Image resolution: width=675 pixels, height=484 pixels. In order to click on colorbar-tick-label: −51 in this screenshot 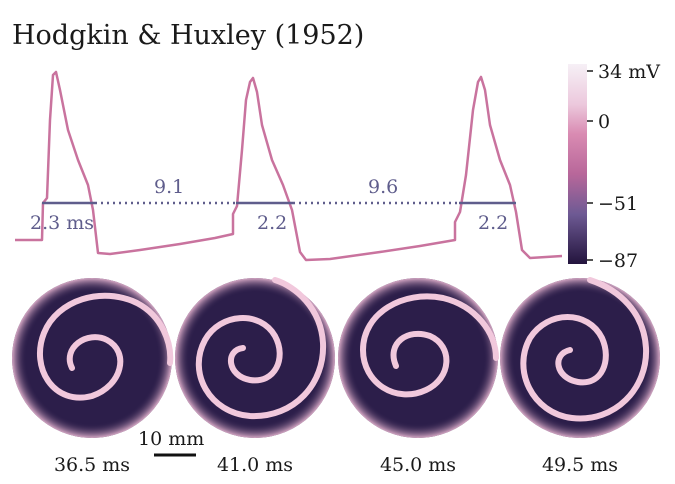, I will do `click(618, 204)`.